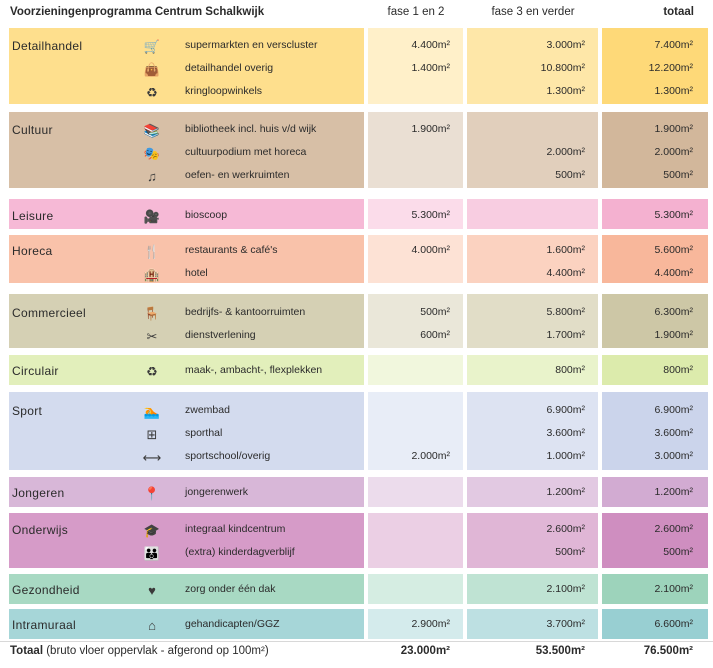 Image resolution: width=713 pixels, height=668 pixels. I want to click on list-item: 👪 (extra) kinderdagverblijf 500m² 500m², so click(356, 553).